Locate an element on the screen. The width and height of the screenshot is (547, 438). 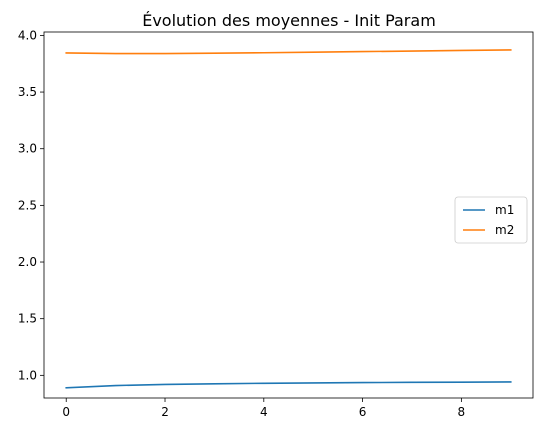
x-tick-label: 2 is located at coordinates (165, 412).